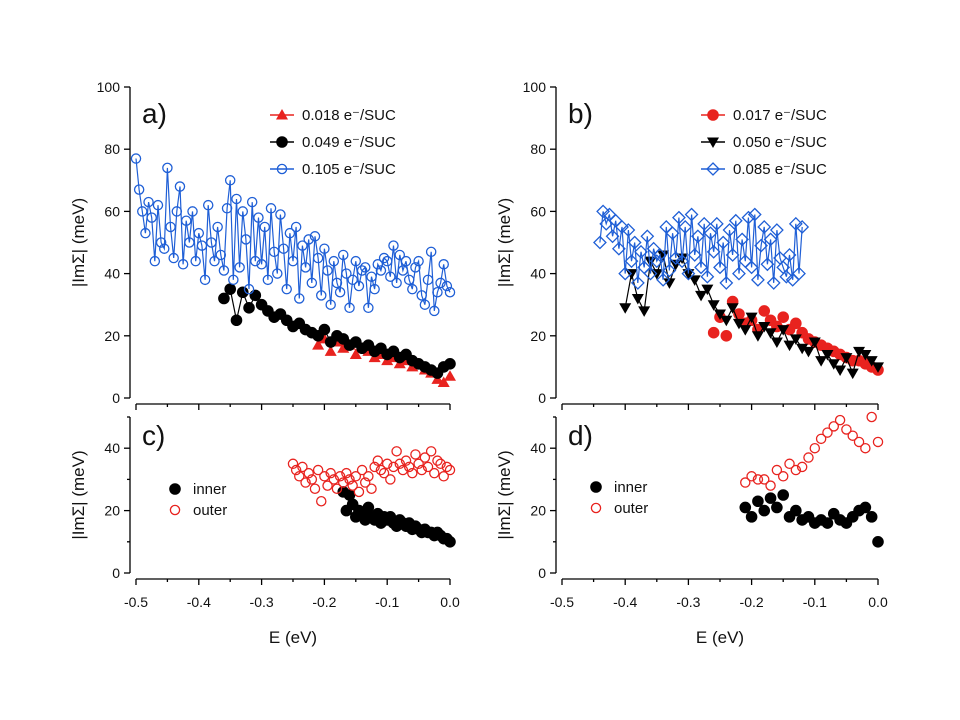 This screenshot has width=960, height=720. I want to click on x-tick-label: -0.1, so click(815, 602).